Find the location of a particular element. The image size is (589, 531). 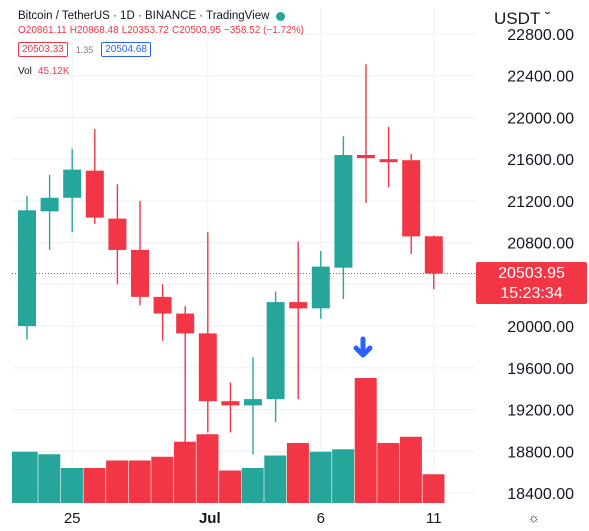

time-tick-label: 11 is located at coordinates (434, 518).